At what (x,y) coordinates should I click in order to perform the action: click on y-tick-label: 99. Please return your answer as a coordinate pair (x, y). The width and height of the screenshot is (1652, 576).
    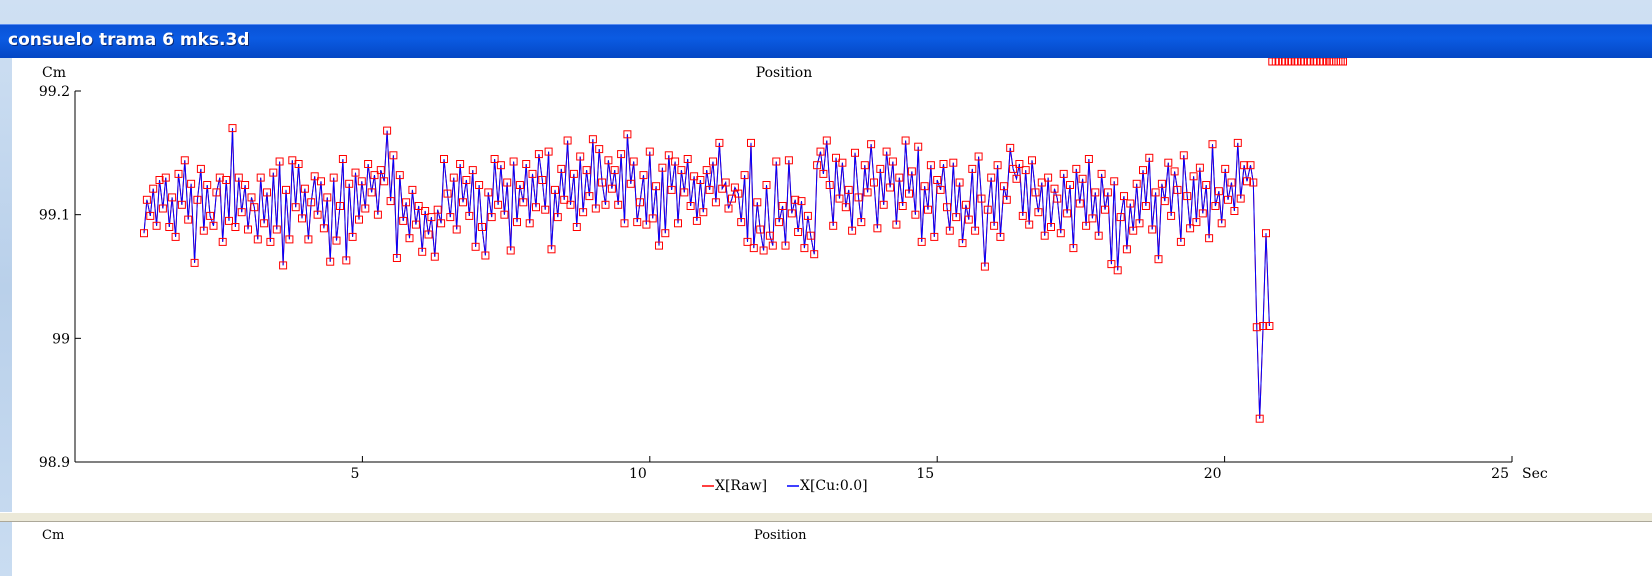
    Looking at the image, I should click on (61, 339).